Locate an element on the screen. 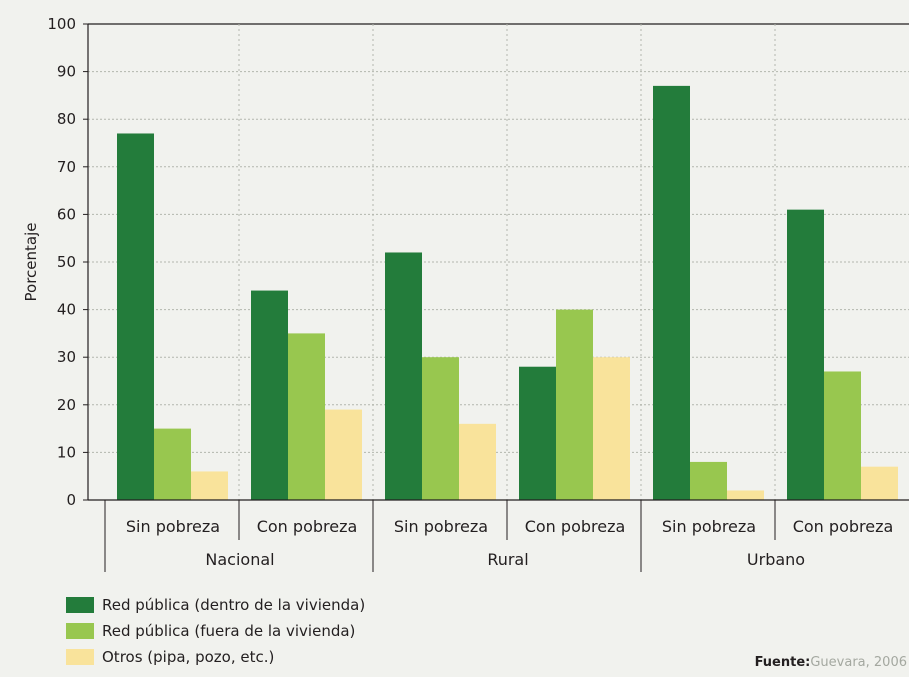  legend-label-fuera: Red pública (fuera de la vivienda) is located at coordinates (229, 631).